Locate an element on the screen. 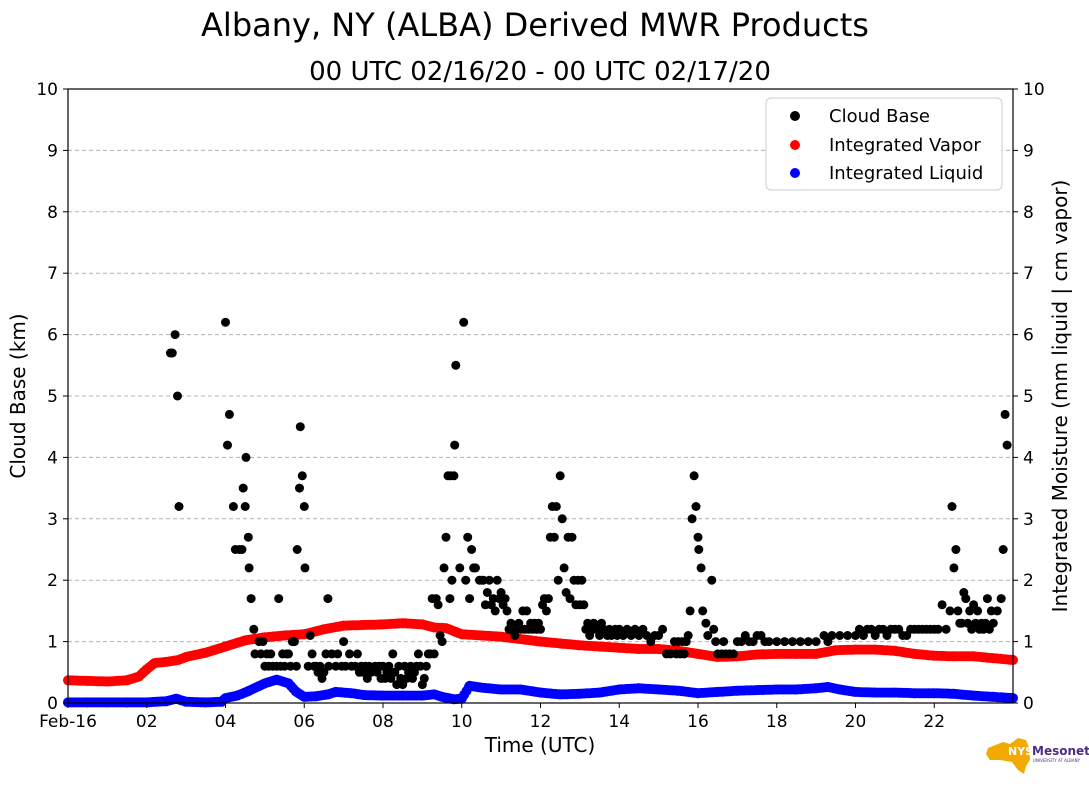  y-tick-label-right: 1 is located at coordinates (1028, 643).